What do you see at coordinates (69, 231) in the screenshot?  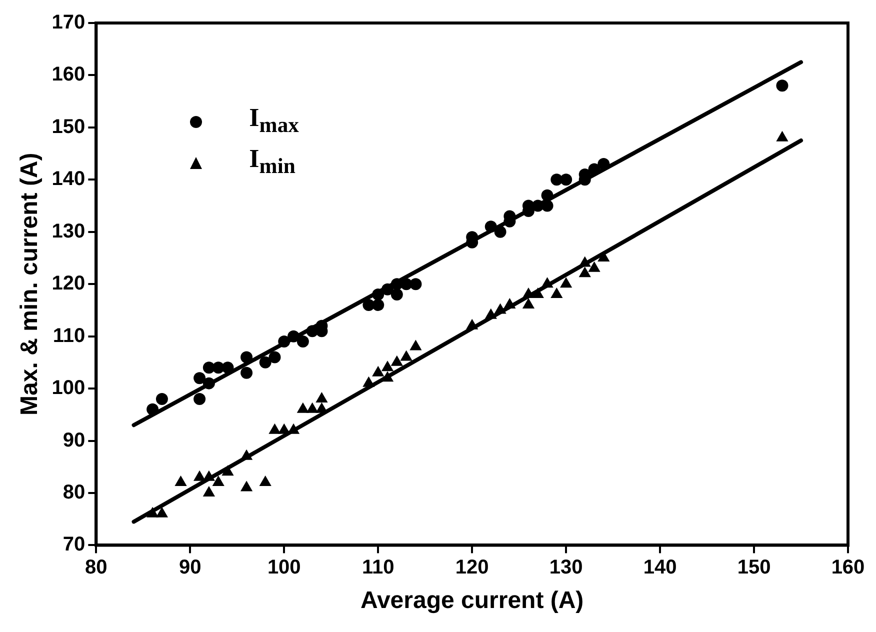 I see `y-tick-label: 130` at bounding box center [69, 231].